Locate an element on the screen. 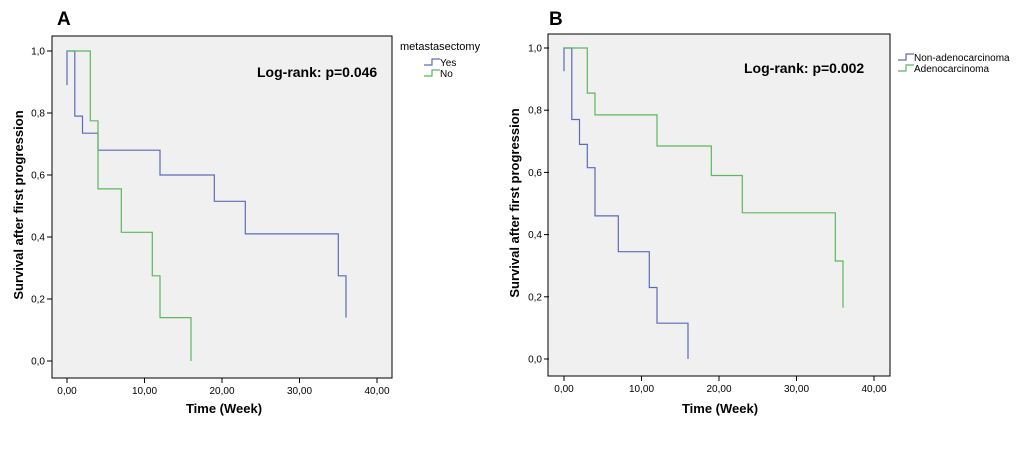 The width and height of the screenshot is (1024, 461). panel-b-y-axis-title: Survival after first progression is located at coordinates (514, 202).